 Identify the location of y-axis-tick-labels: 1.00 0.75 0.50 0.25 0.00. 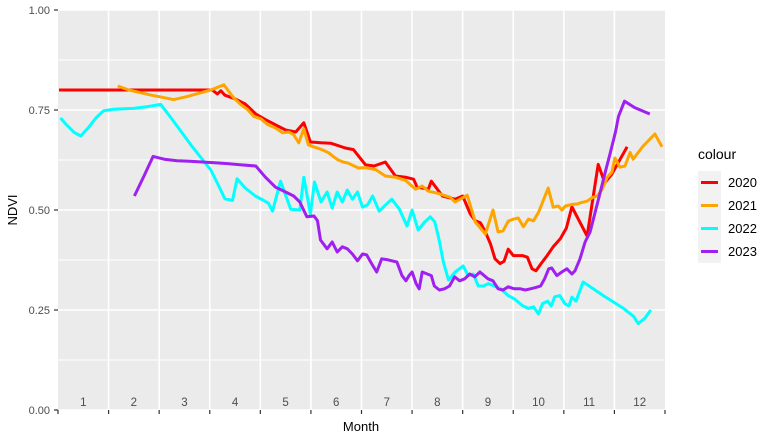
(39, 211).